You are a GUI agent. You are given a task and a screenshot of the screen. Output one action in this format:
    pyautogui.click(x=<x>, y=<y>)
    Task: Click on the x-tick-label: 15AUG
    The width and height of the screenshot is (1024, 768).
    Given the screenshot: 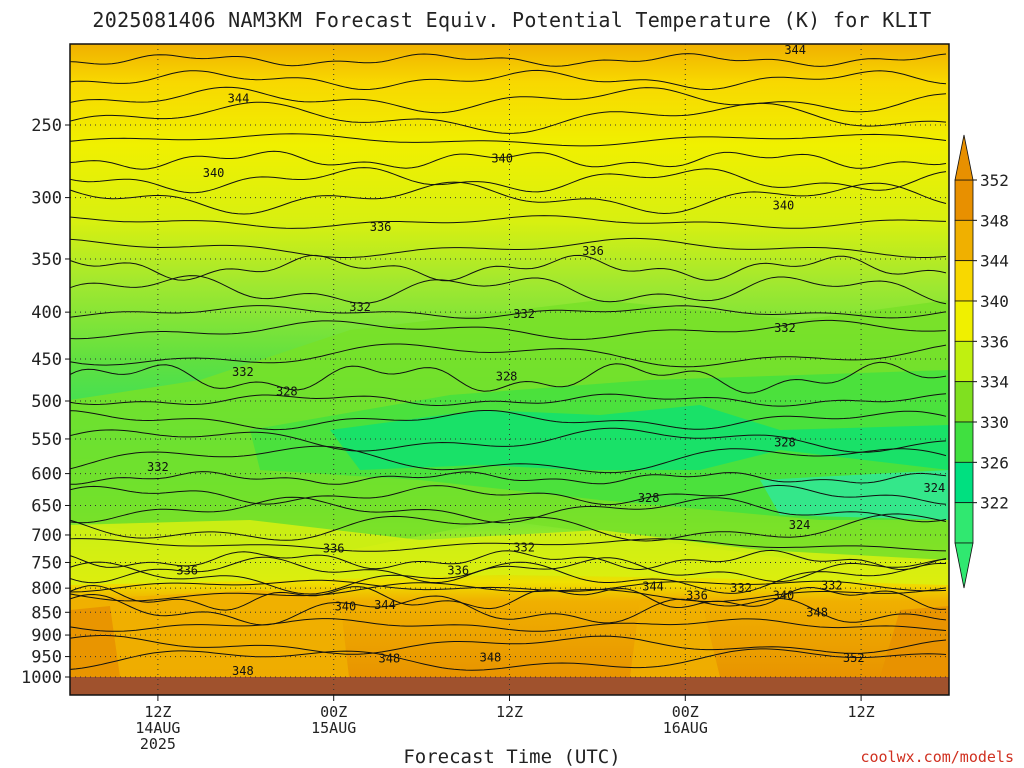 What is the action you would take?
    pyautogui.click(x=333, y=728)
    